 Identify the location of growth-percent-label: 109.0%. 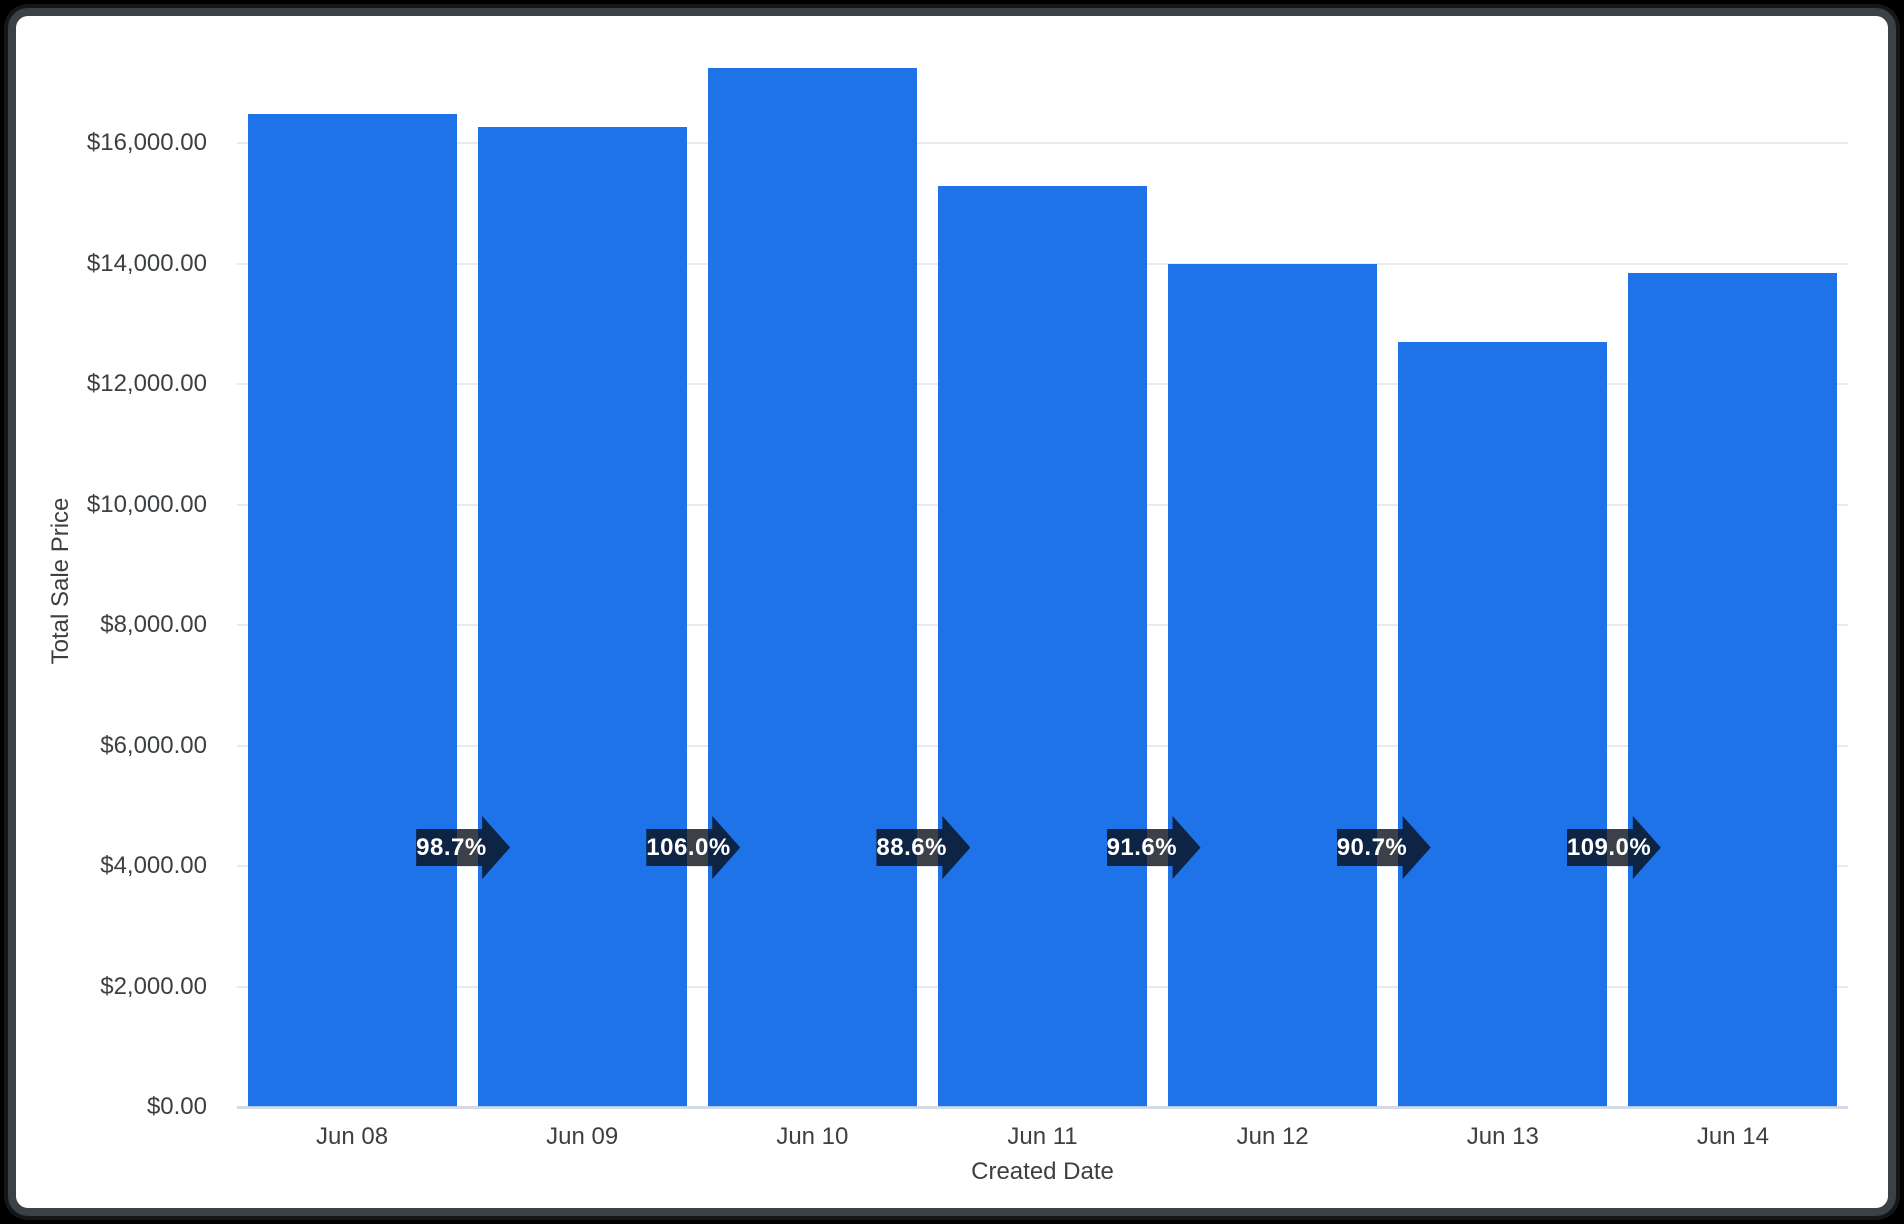
(1609, 847).